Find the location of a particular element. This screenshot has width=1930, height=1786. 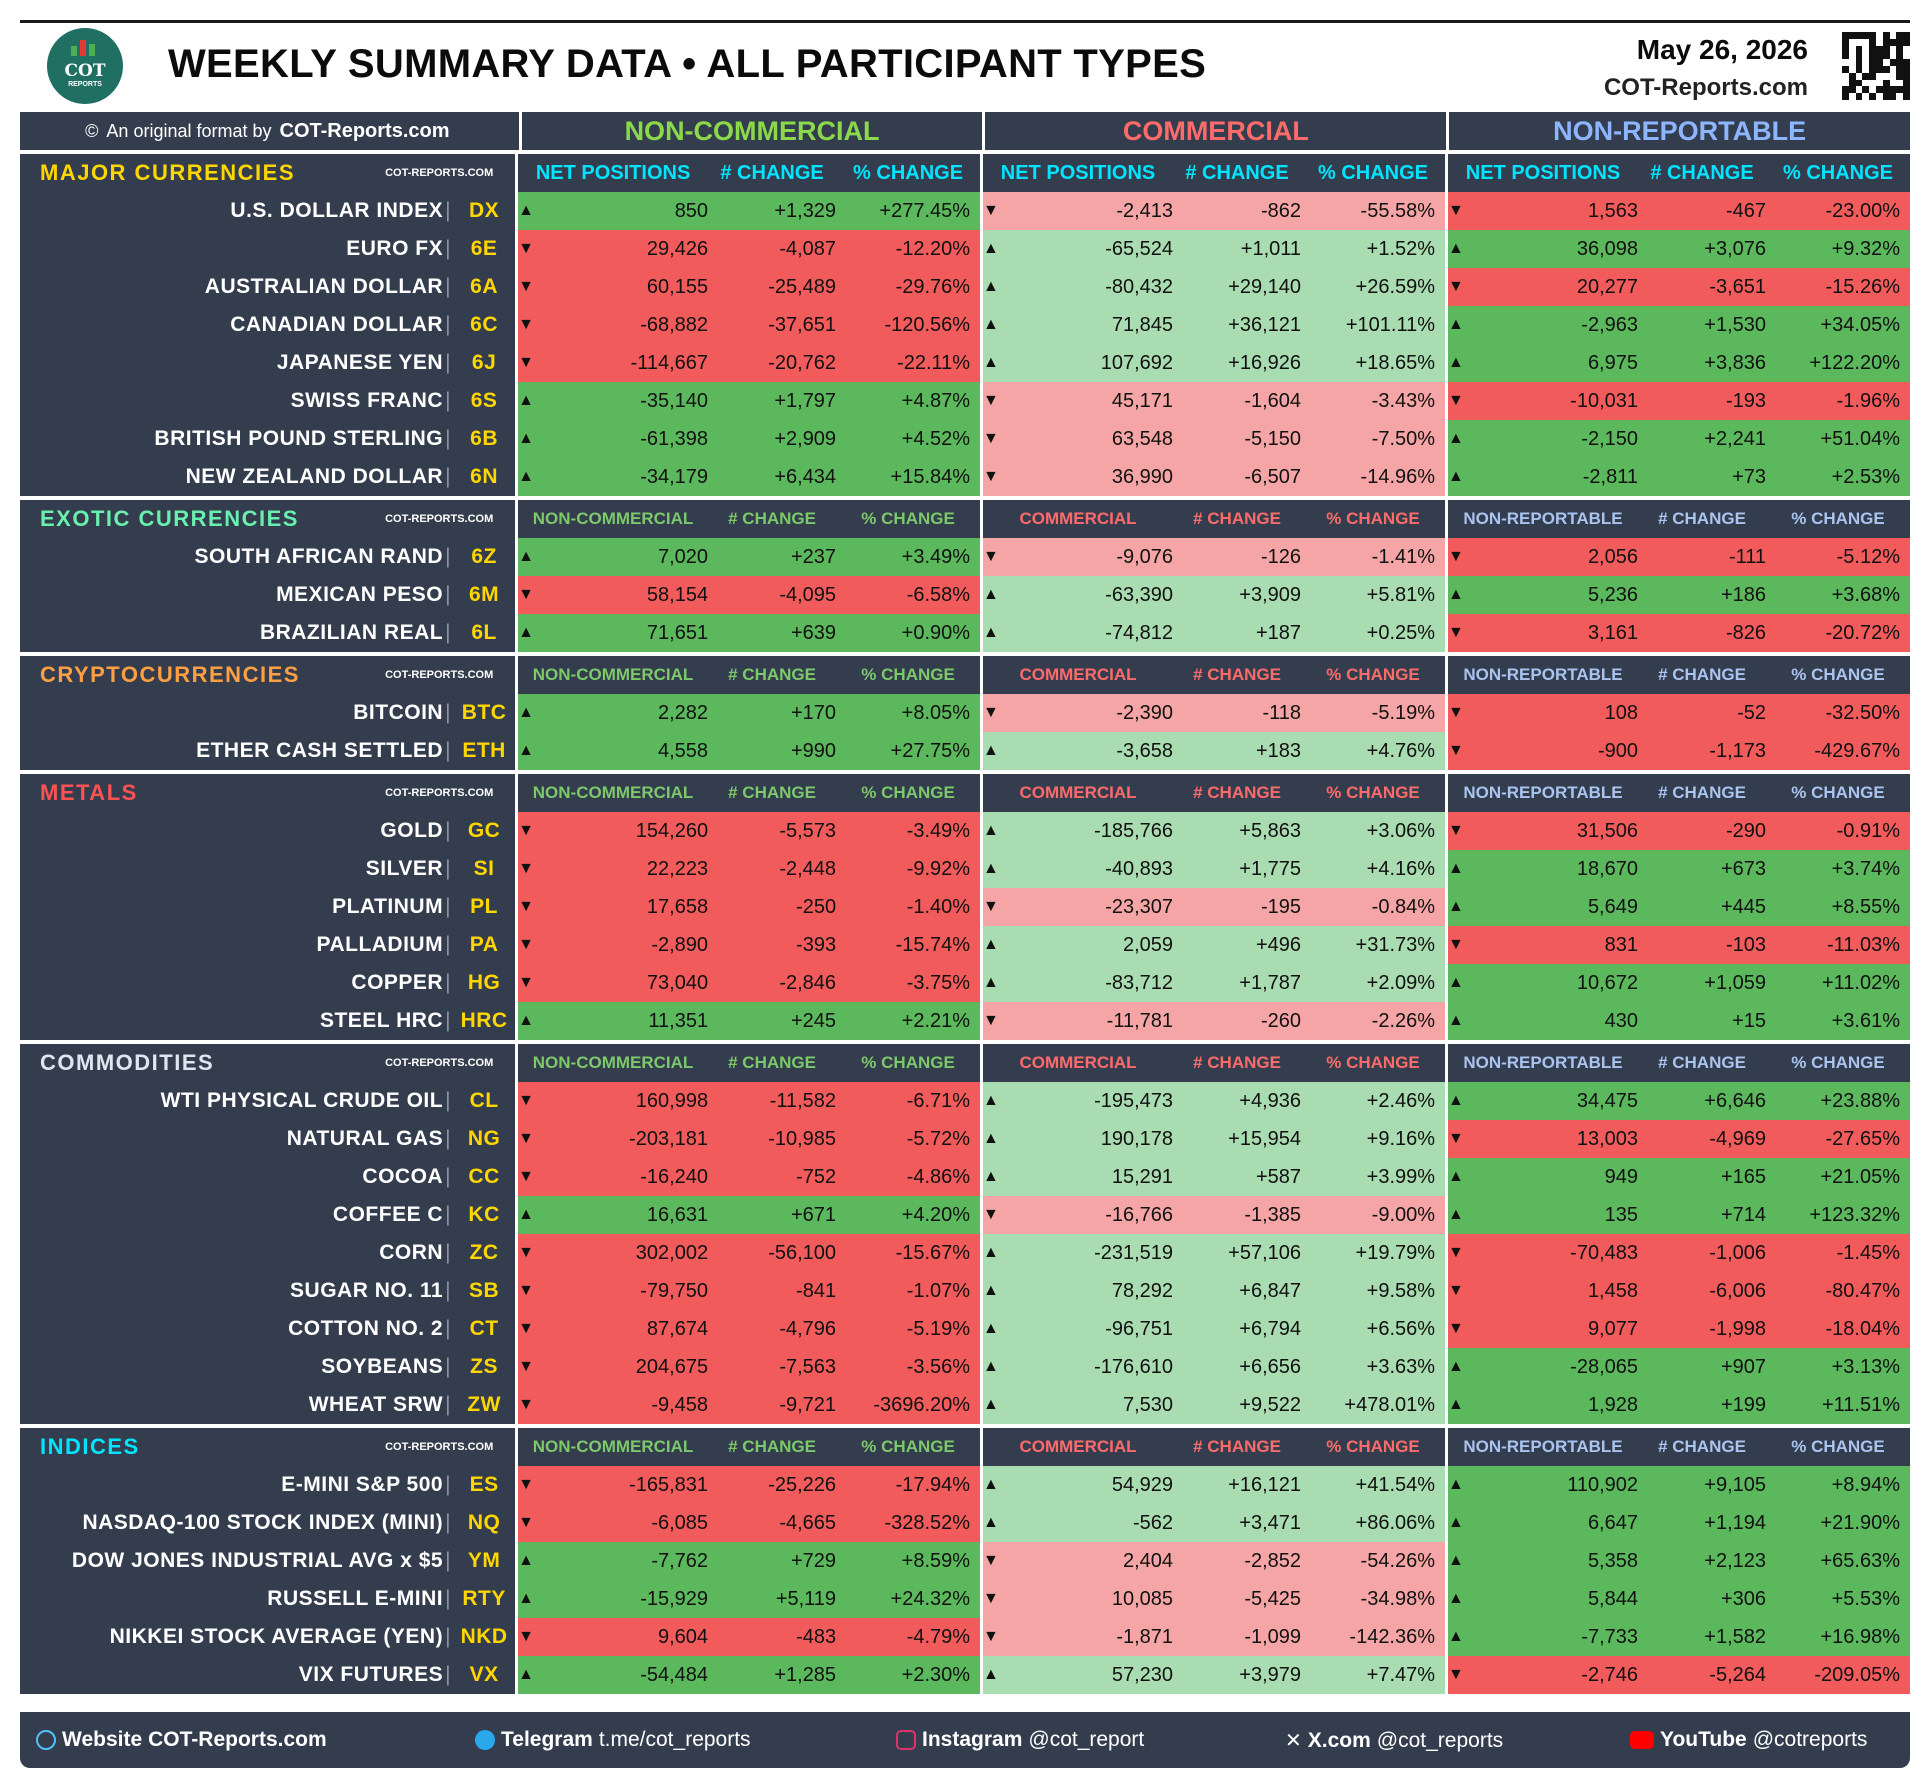

values-c: ▲ 2,059 +496 +31.73% is located at coordinates (1214, 945).